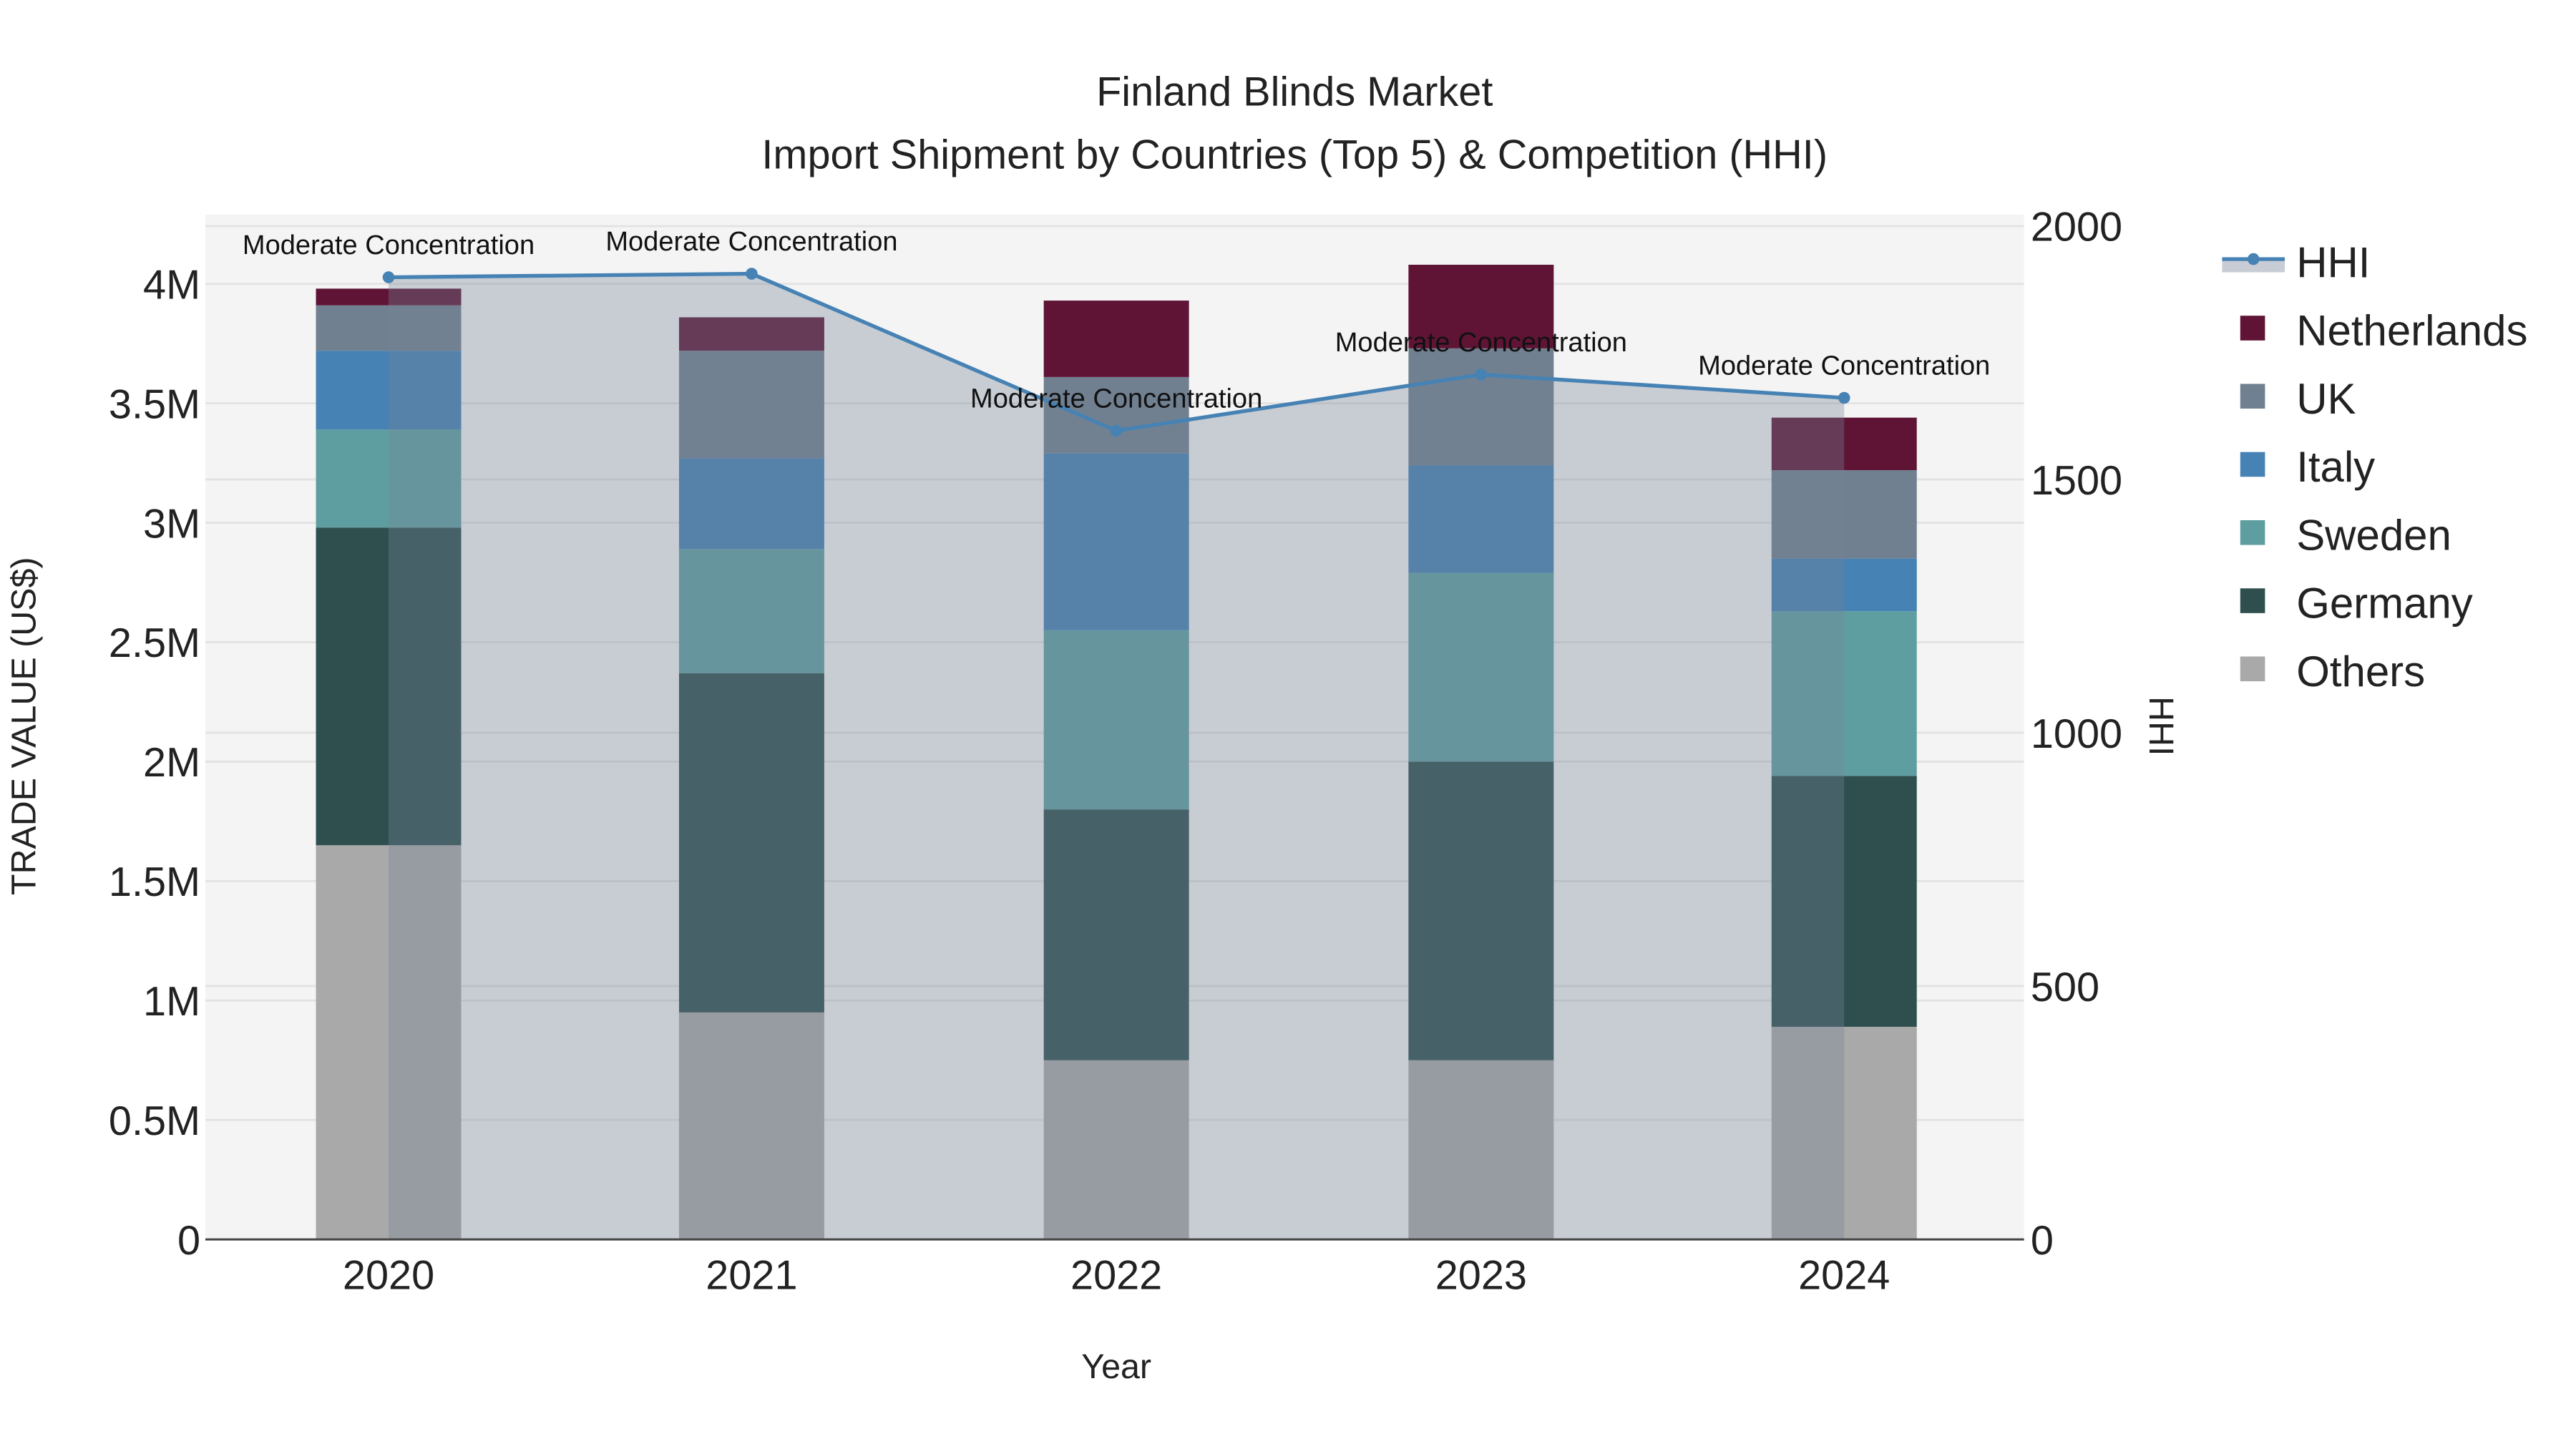 The width and height of the screenshot is (2576, 1449). Describe the element at coordinates (2253, 266) in the screenshot. I see `legend-hhi-area-swatch` at that location.